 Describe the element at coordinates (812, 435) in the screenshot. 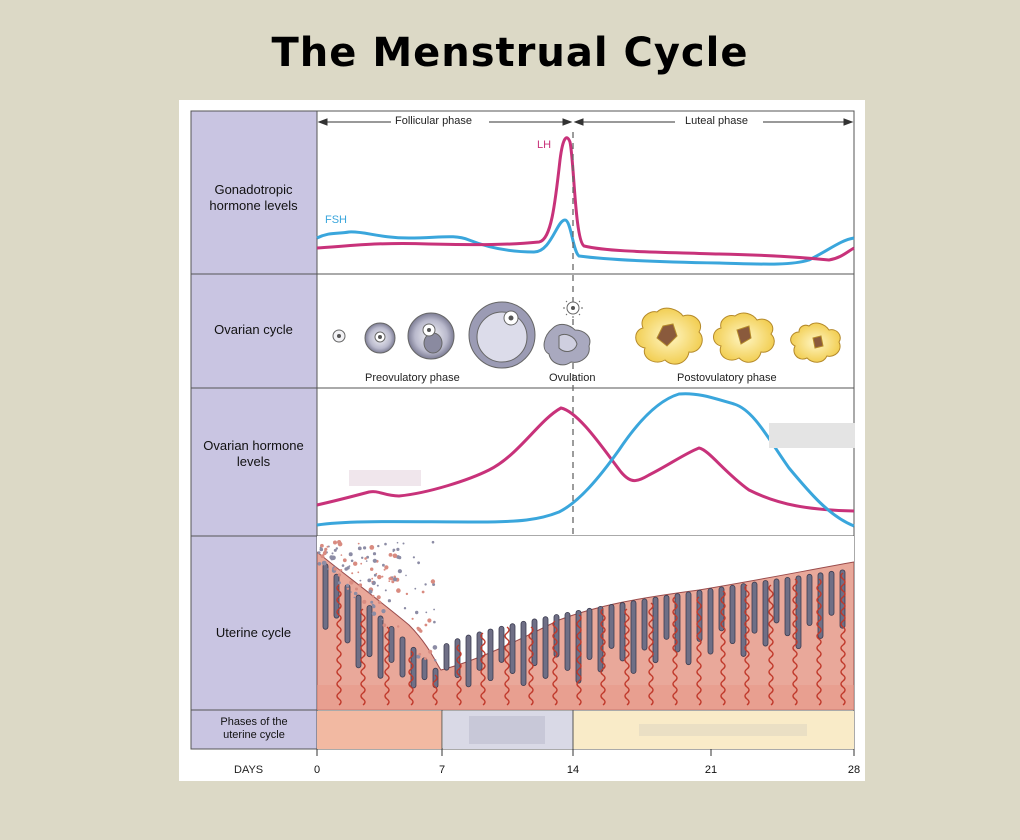

I see `hidden-progesterone-box` at that location.